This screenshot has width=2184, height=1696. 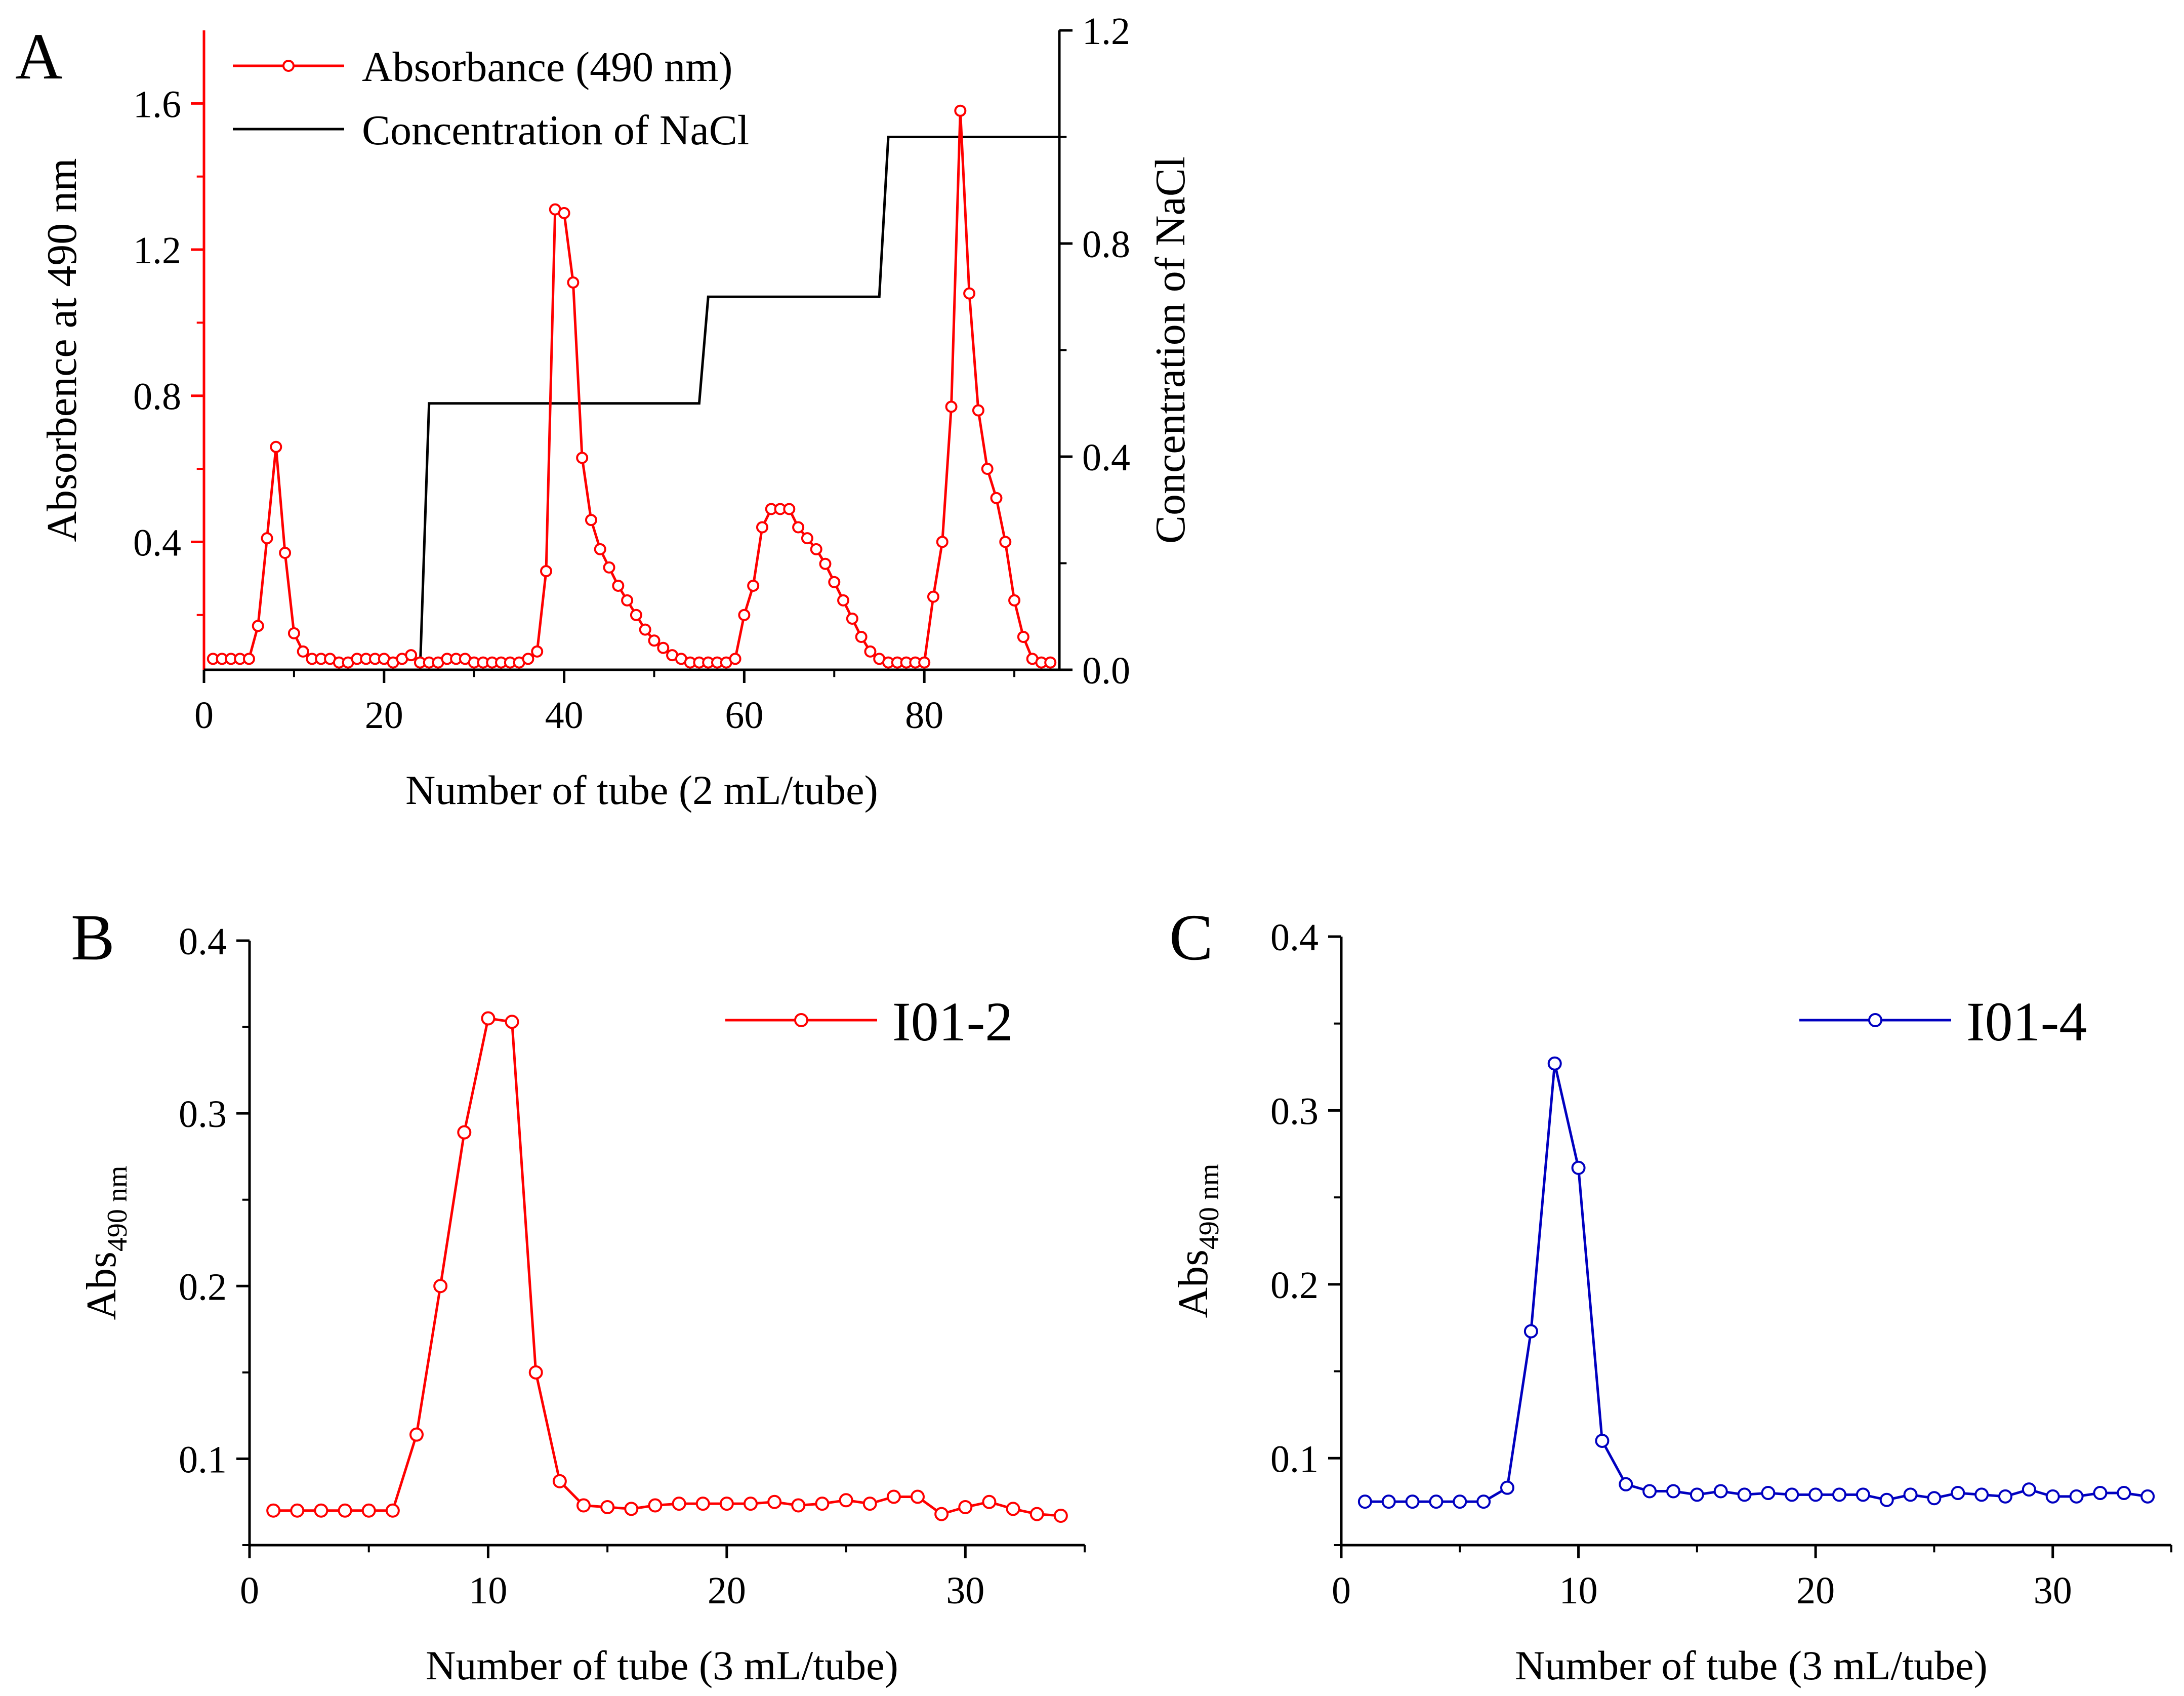 I want to click on y-axis-label-sub: 490 nm, so click(x=117, y=1209).